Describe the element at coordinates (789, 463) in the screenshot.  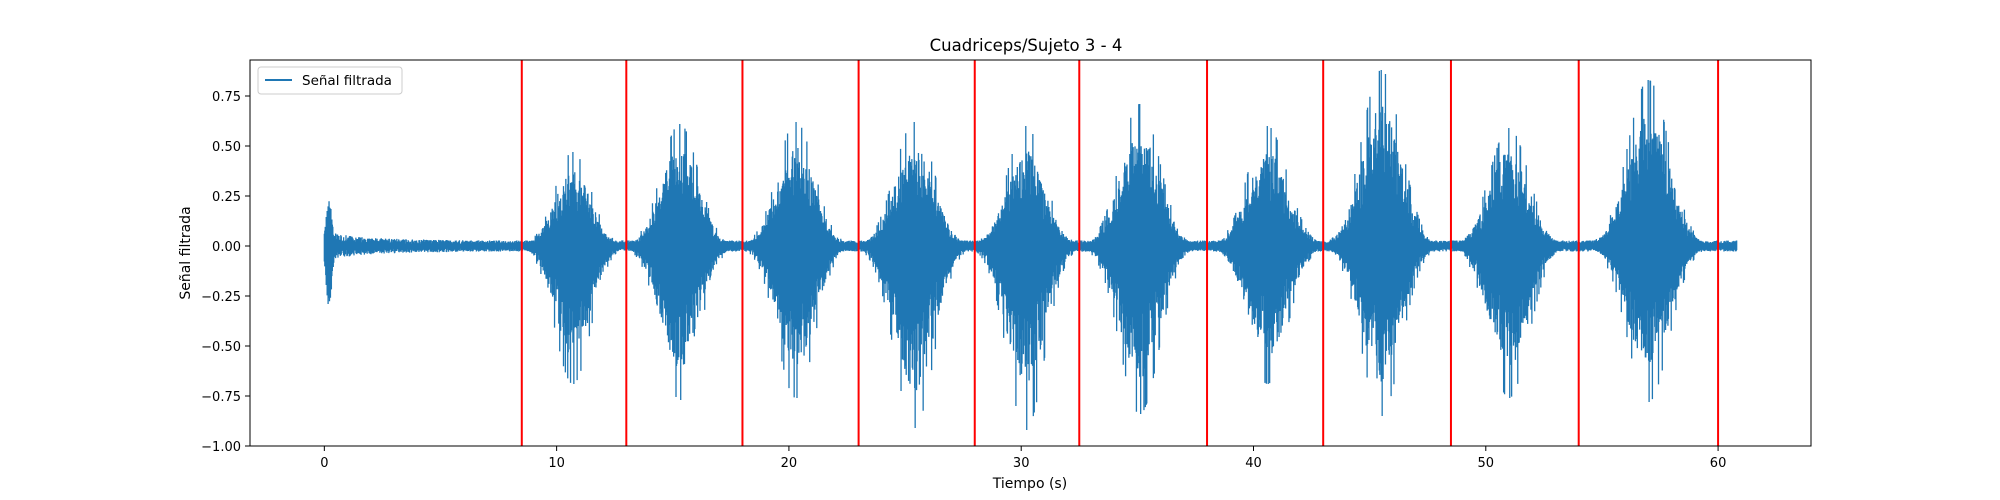
I see `x-tick-label: 20` at that location.